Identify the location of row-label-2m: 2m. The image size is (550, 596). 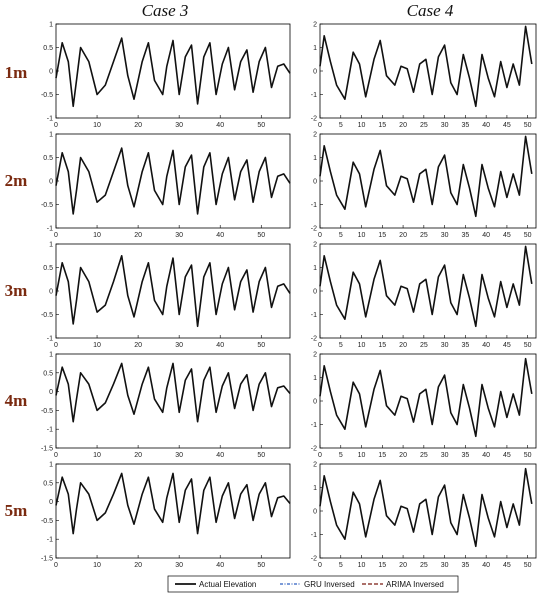
(16, 180).